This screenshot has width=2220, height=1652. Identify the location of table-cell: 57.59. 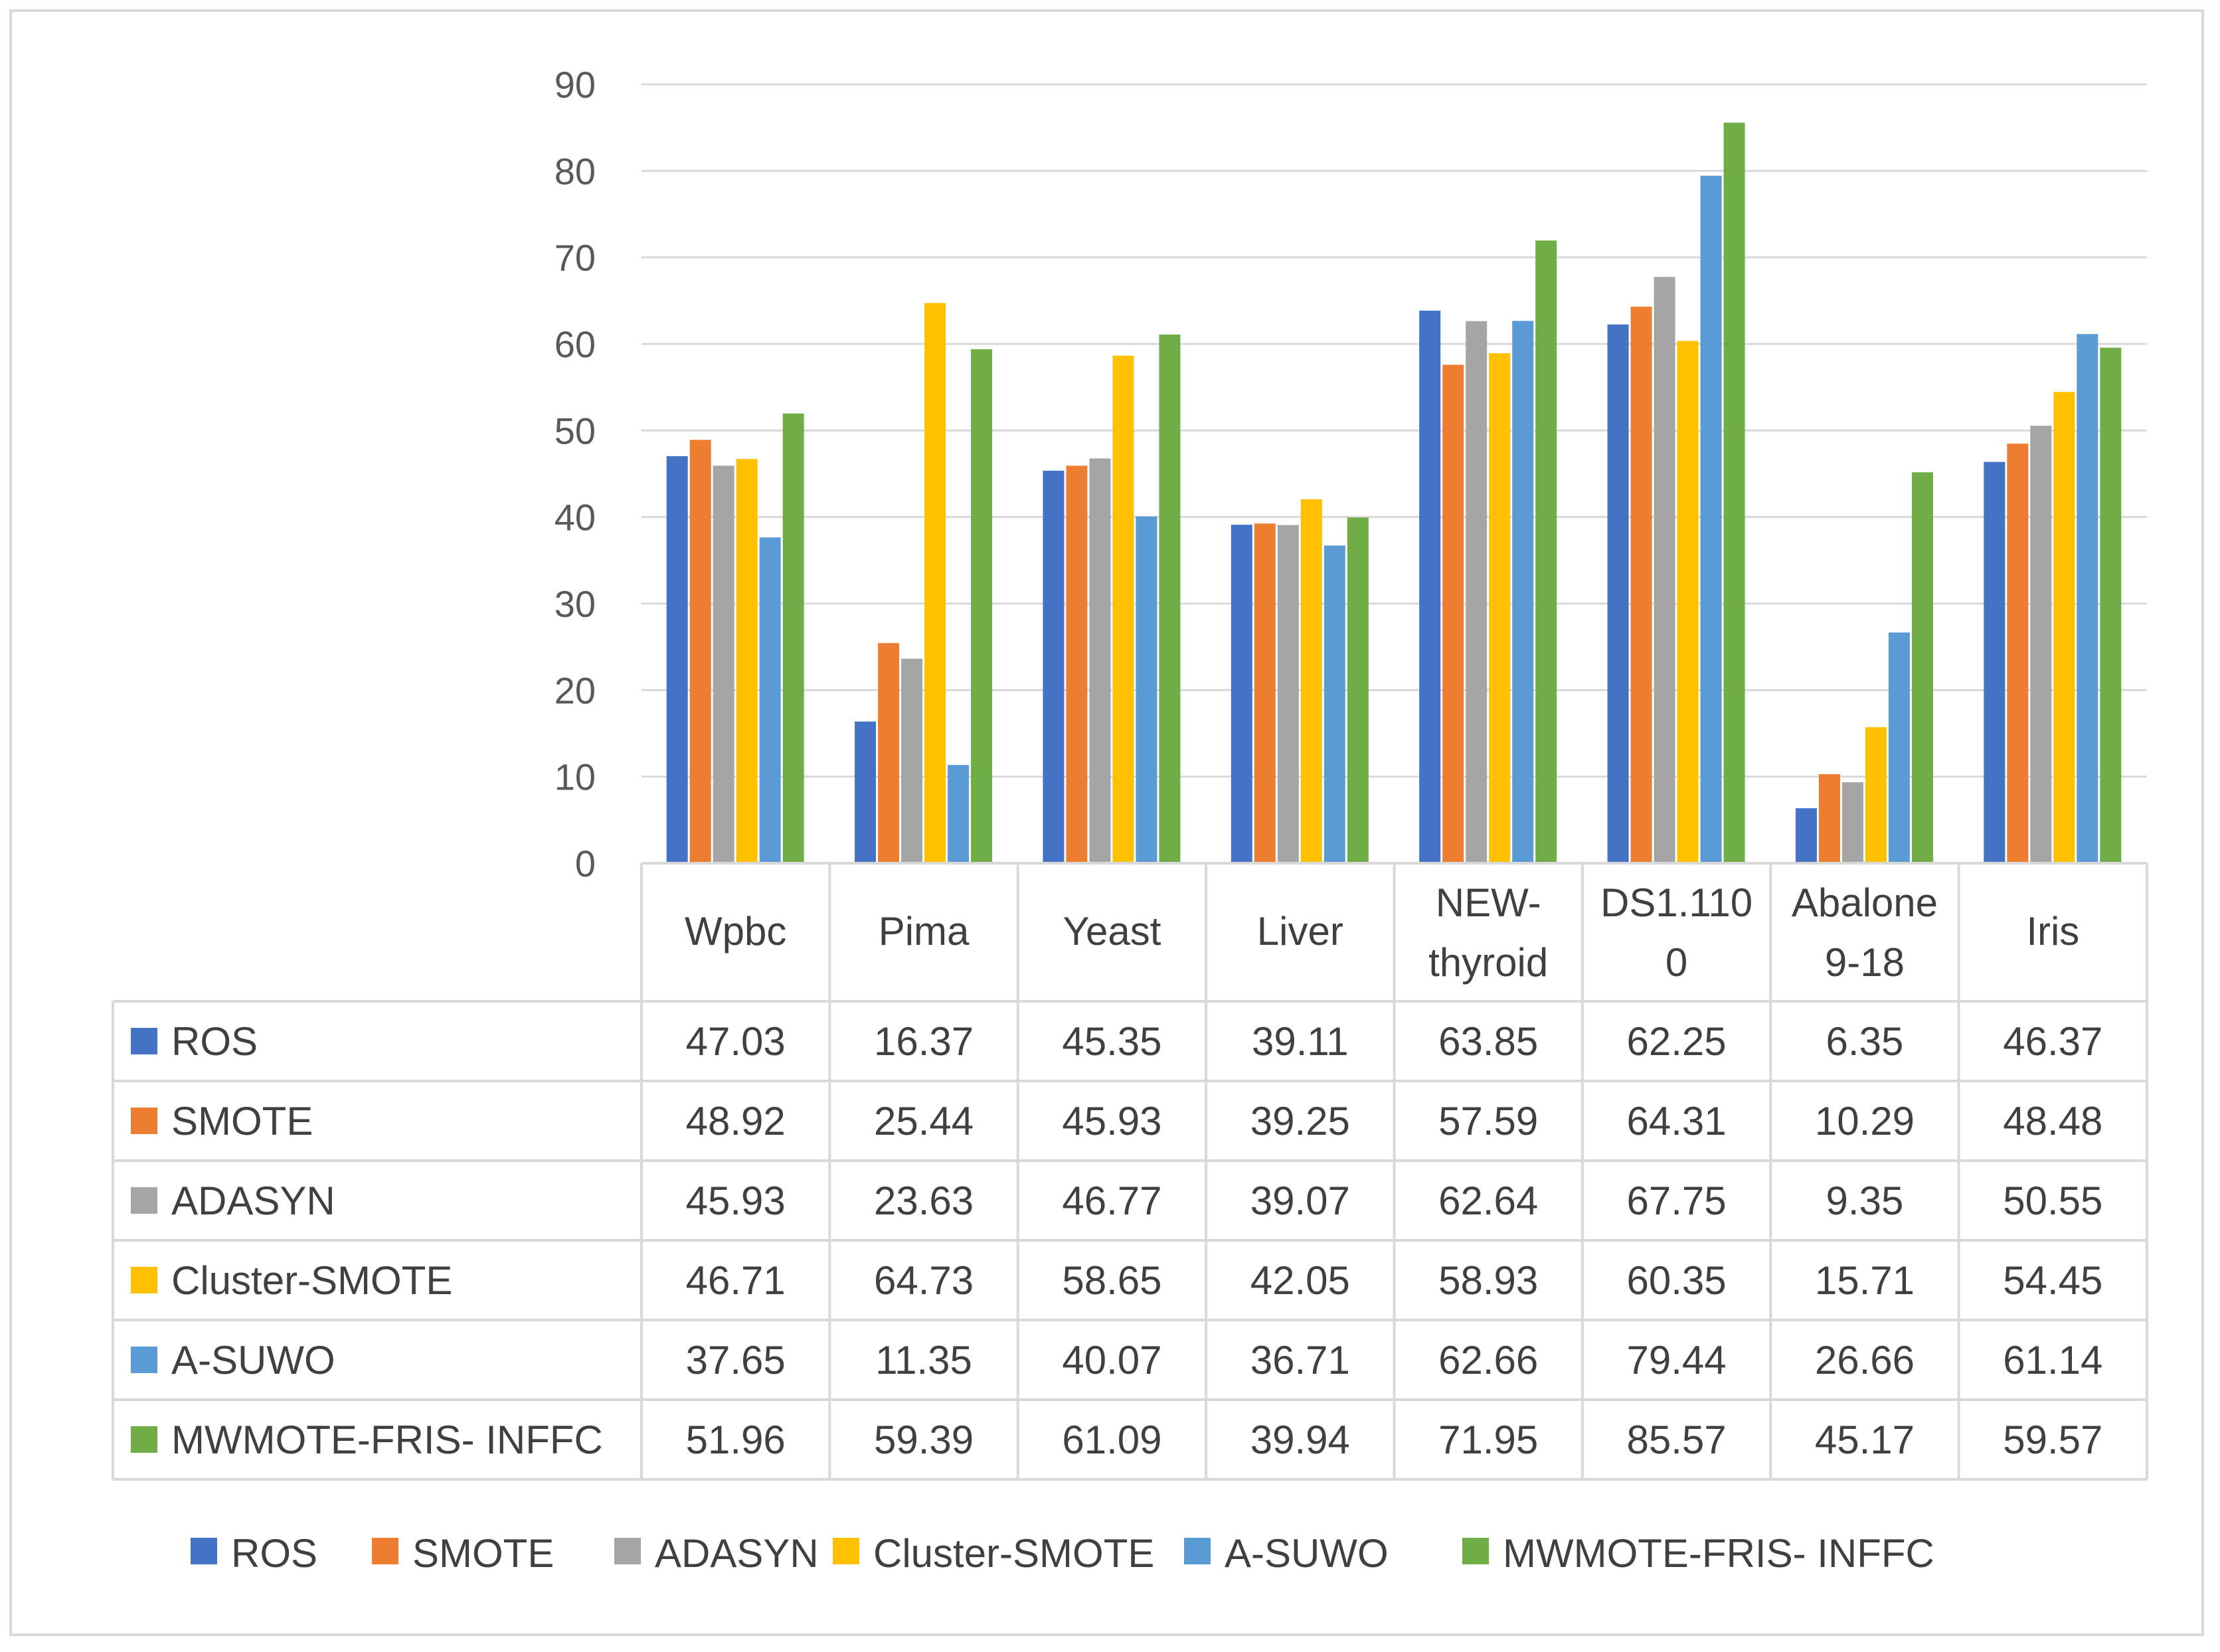
(1488, 1121).